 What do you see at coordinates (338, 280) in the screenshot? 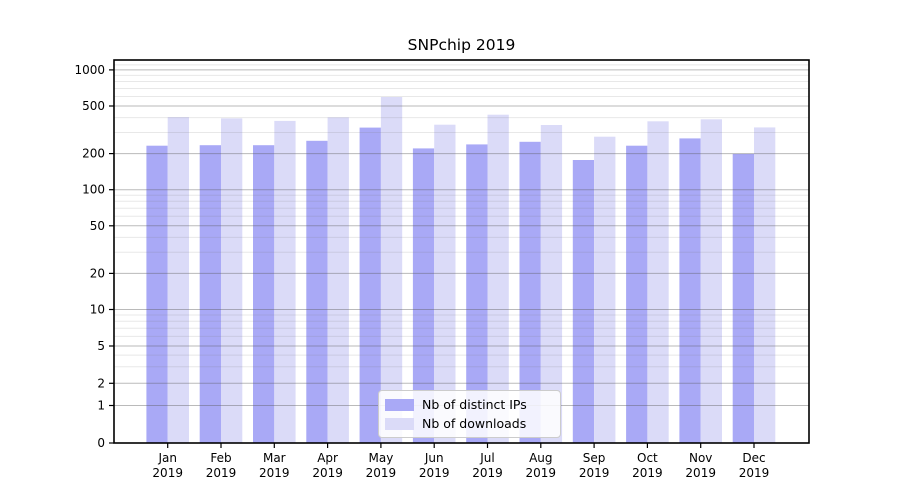
I see `bar-apr-downloads` at bounding box center [338, 280].